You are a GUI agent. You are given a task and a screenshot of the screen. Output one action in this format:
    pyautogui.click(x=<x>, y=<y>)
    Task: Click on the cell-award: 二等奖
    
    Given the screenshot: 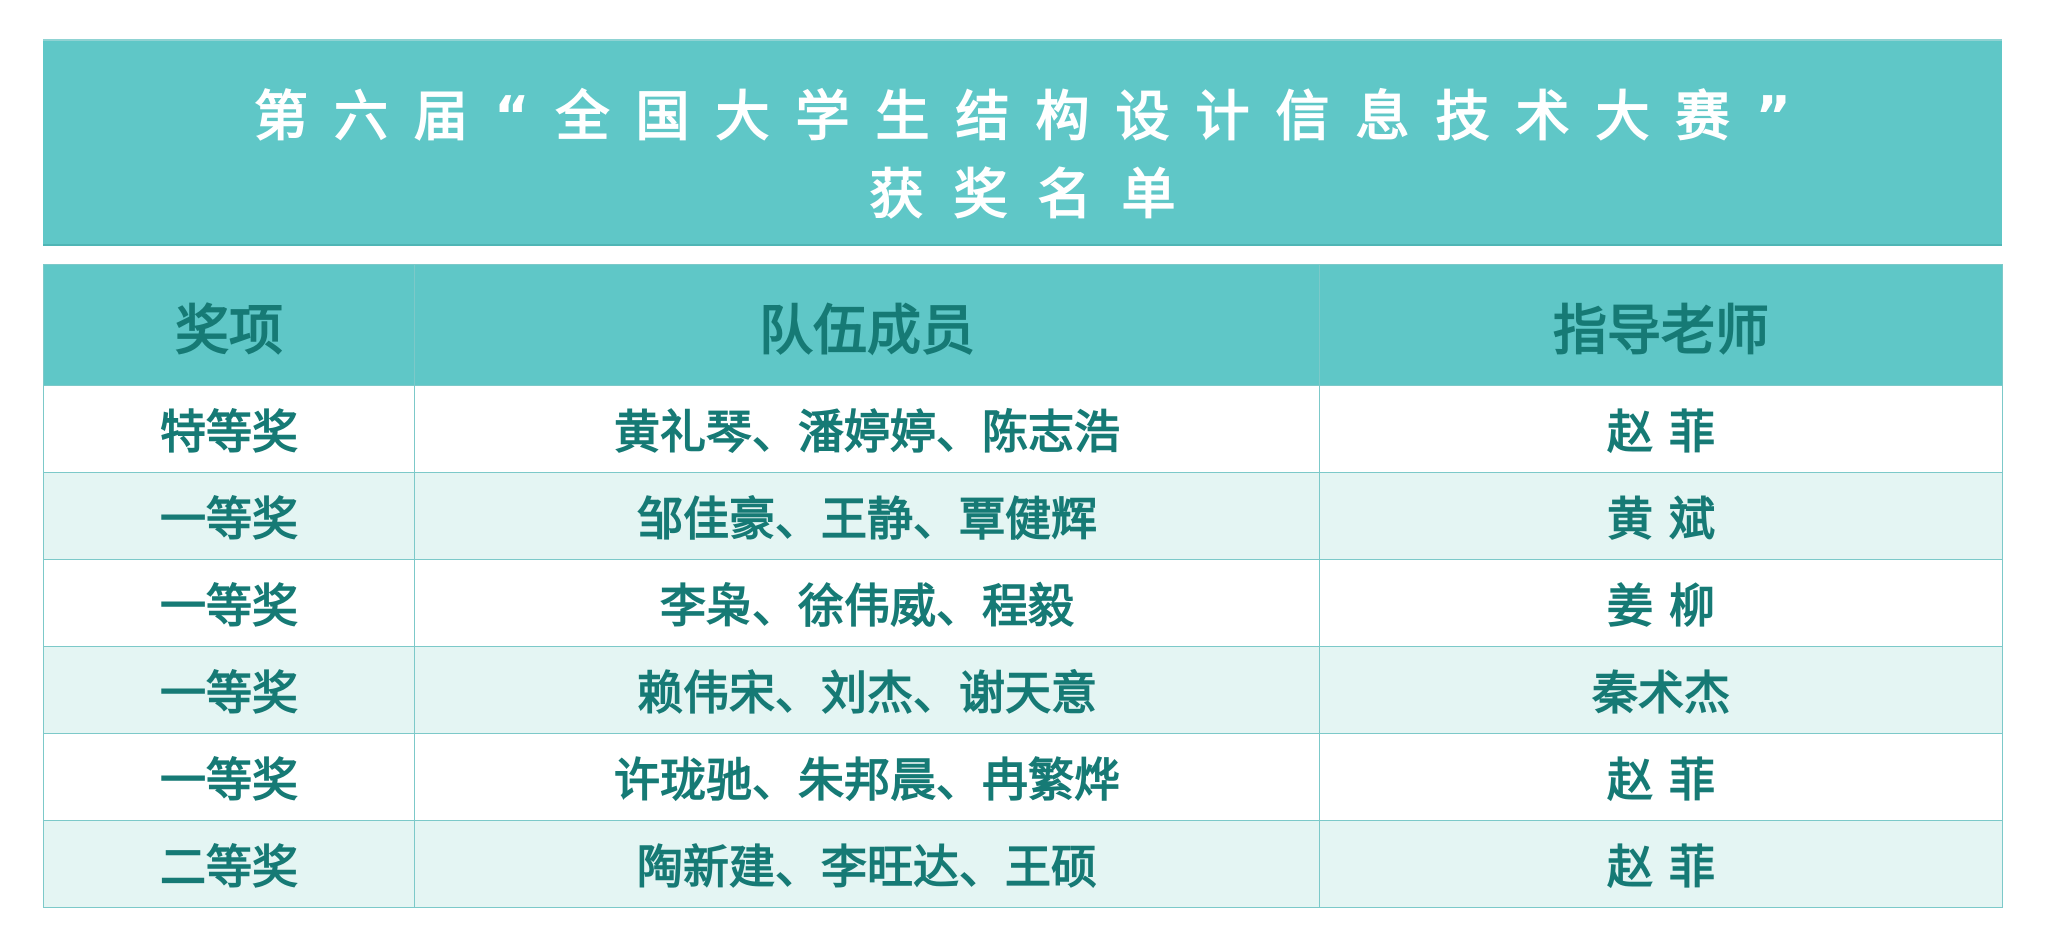 What is the action you would take?
    pyautogui.click(x=229, y=864)
    